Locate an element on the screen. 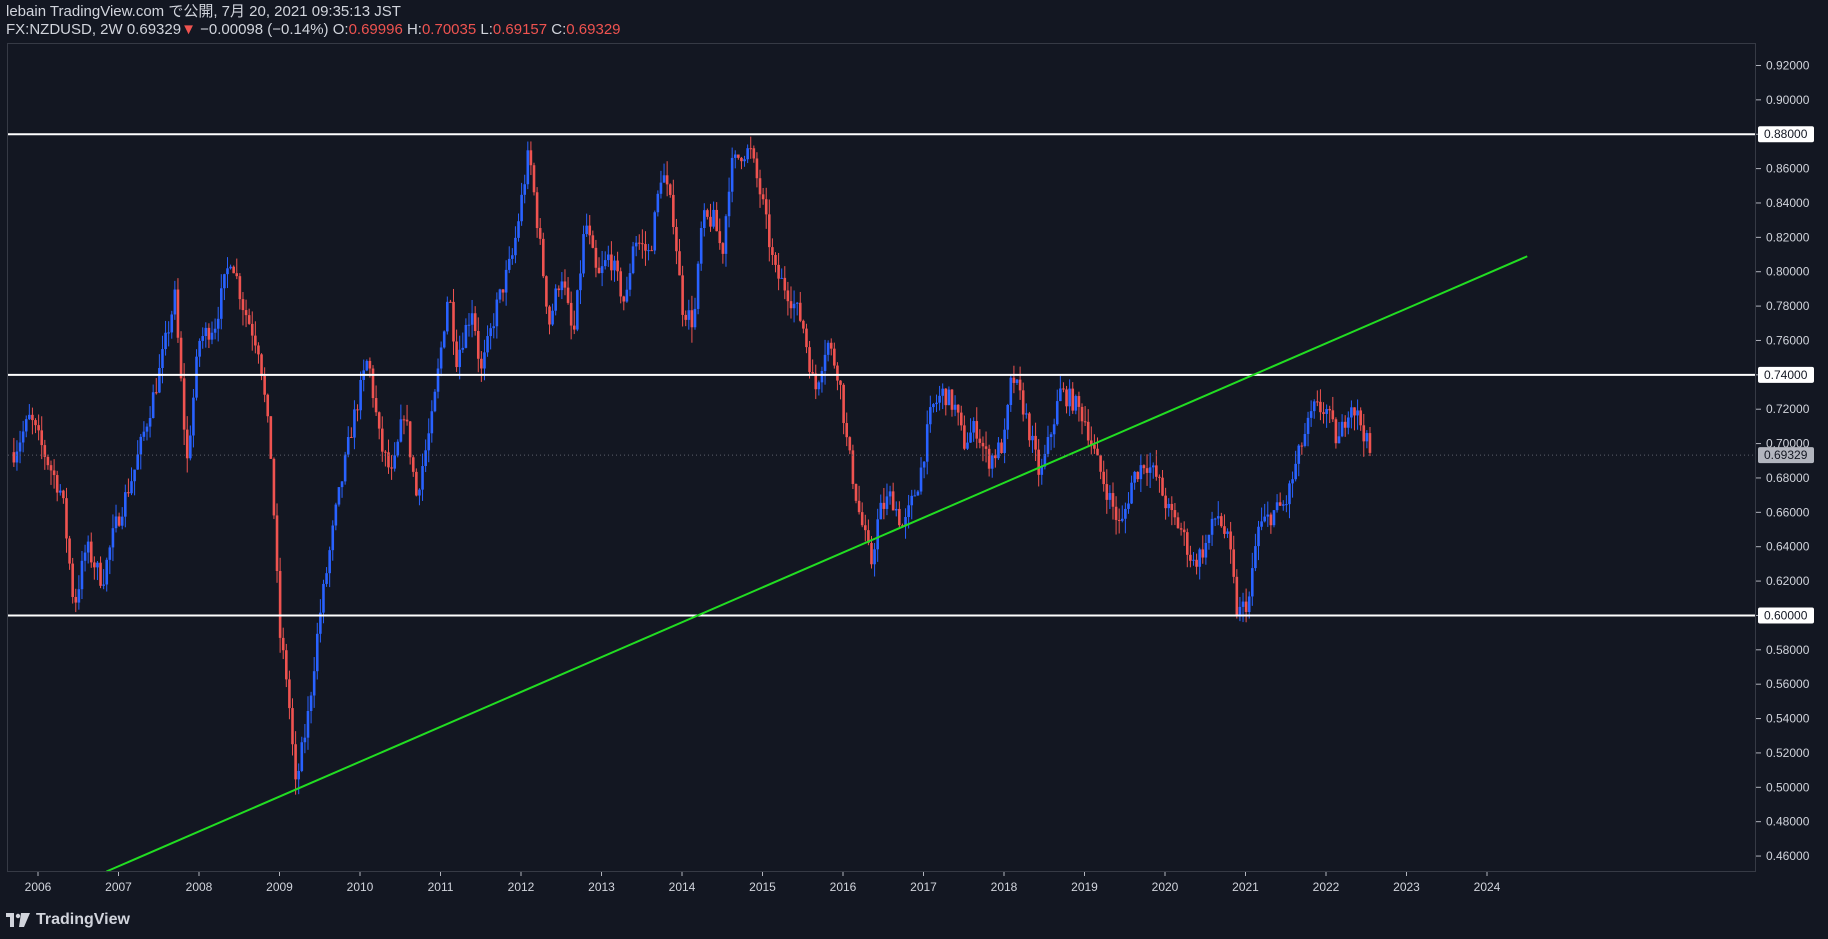 The image size is (1828, 939). y-tick-label: 0.48000 is located at coordinates (1788, 822).